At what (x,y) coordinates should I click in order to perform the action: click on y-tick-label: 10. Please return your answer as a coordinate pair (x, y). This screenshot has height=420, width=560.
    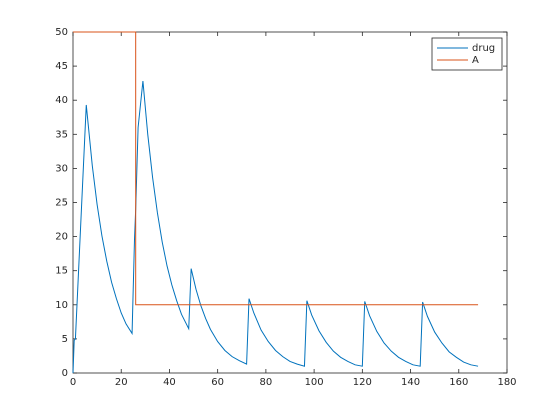
    Looking at the image, I should click on (61, 305).